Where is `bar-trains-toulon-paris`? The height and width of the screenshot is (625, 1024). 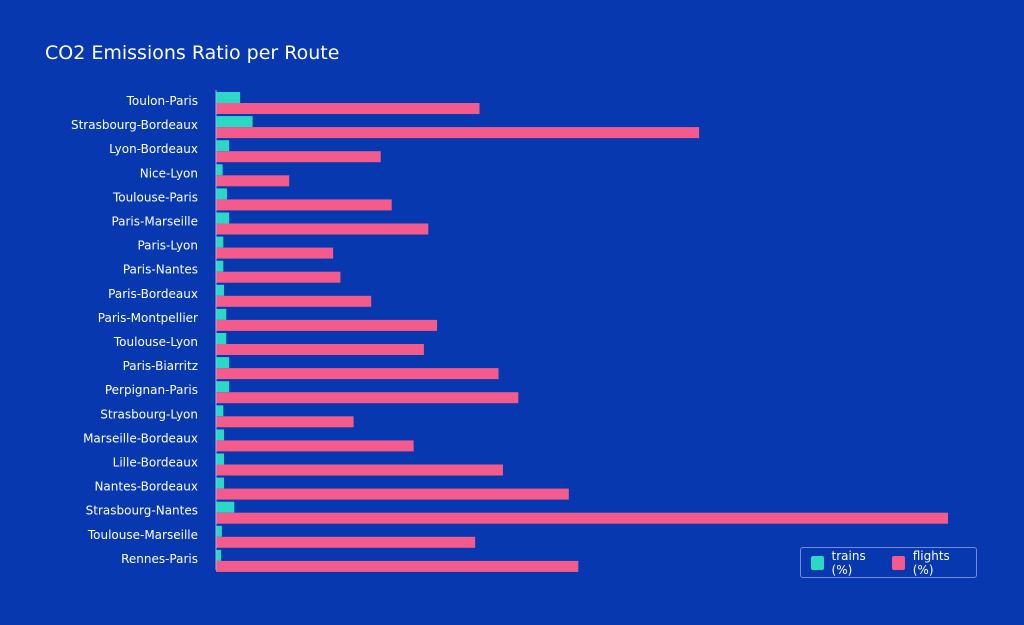 bar-trains-toulon-paris is located at coordinates (228, 97).